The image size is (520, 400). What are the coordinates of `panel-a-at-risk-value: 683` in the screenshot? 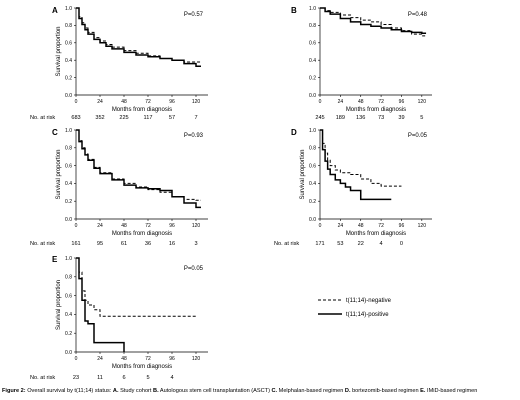 It's located at (75, 118).